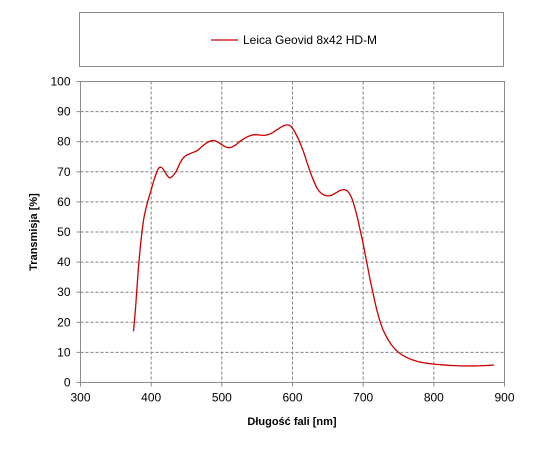 Image resolution: width=549 pixels, height=454 pixels. I want to click on x-tick-label-700: 700, so click(363, 398).